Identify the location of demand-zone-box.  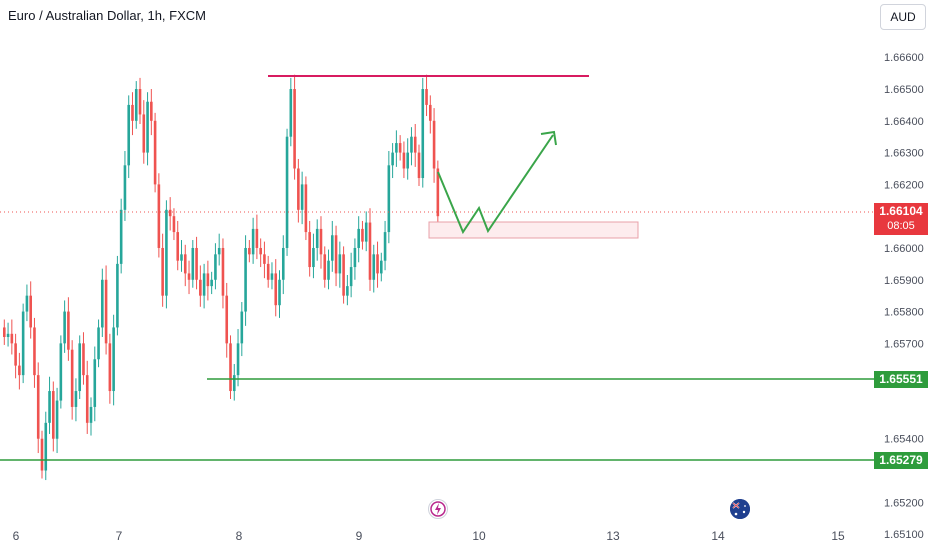
(533, 230).